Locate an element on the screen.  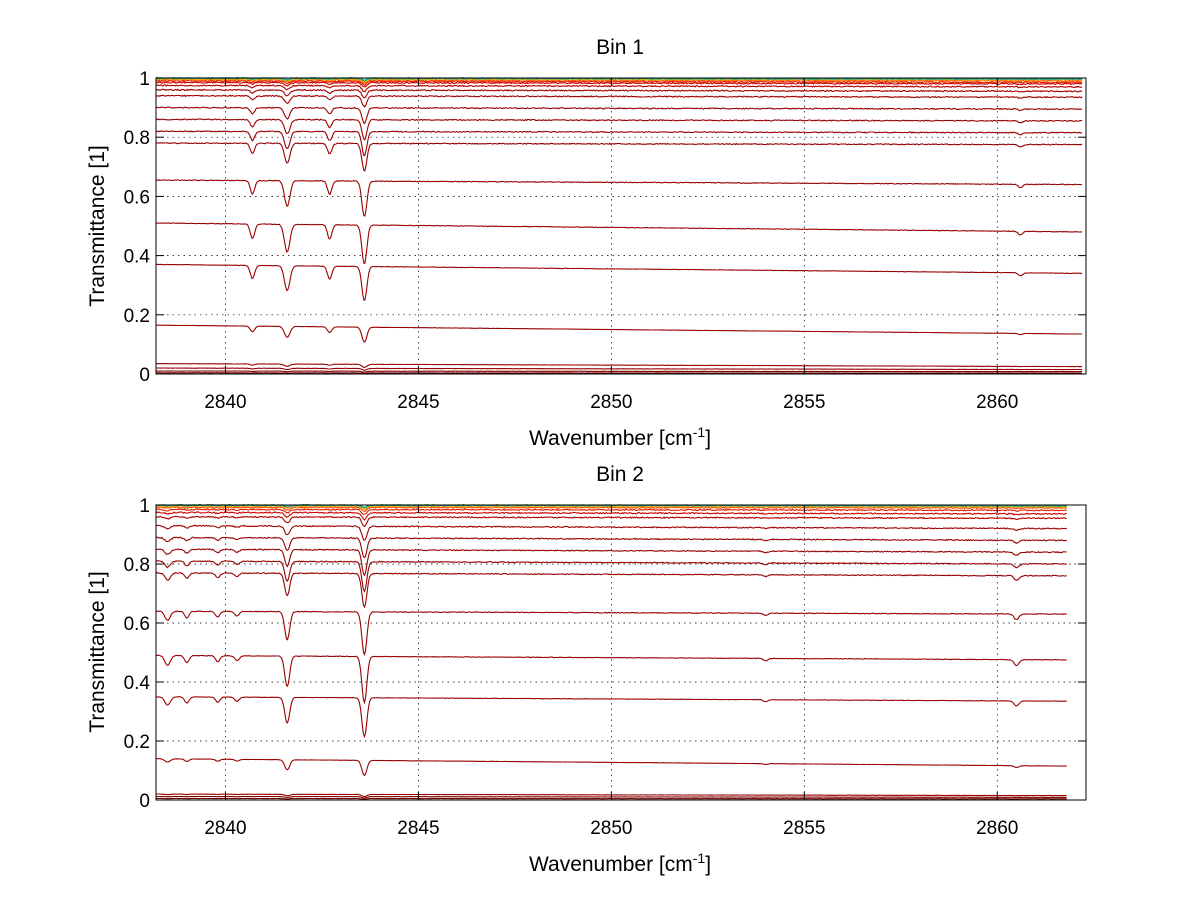
chart-title: Bin 2 is located at coordinates (620, 474).